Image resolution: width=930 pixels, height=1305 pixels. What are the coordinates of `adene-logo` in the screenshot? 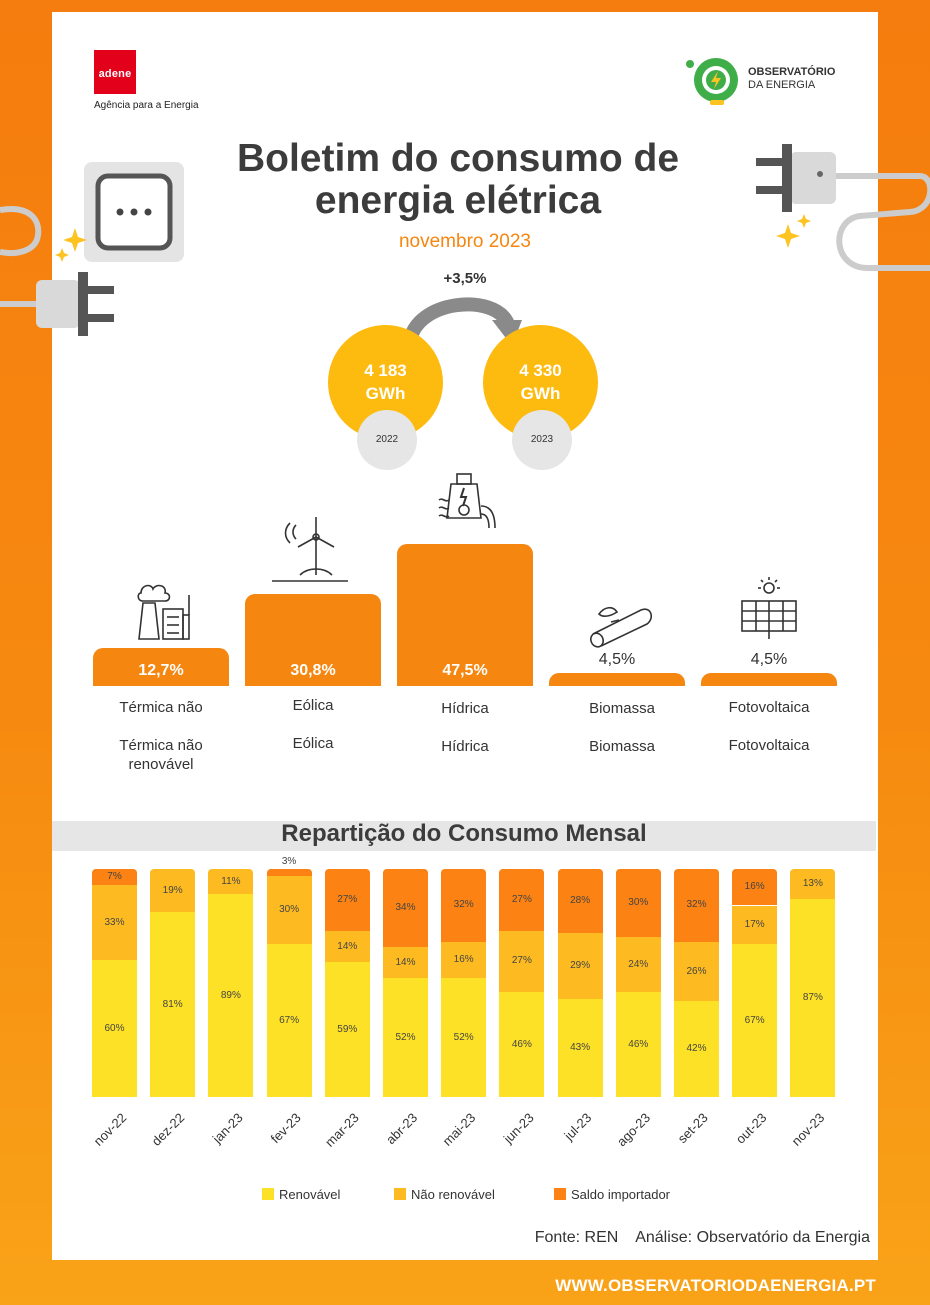 It's located at (115, 72).